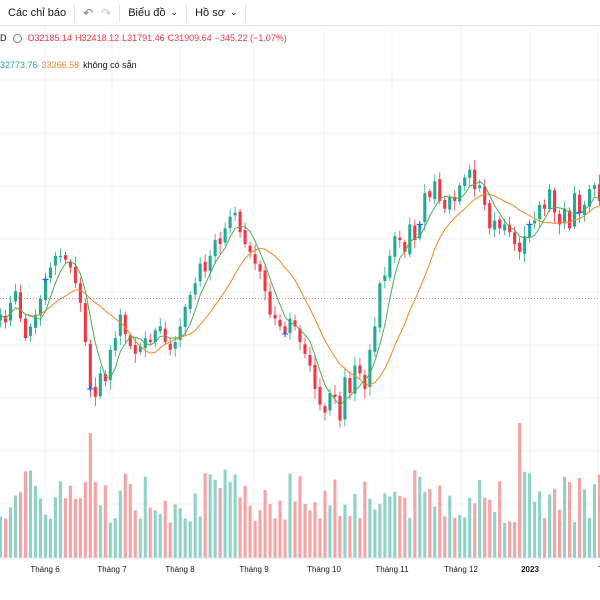 The height and width of the screenshot is (600, 600). Describe the element at coordinates (50, 38) in the screenshot. I see `open-value: O32185.14` at that location.